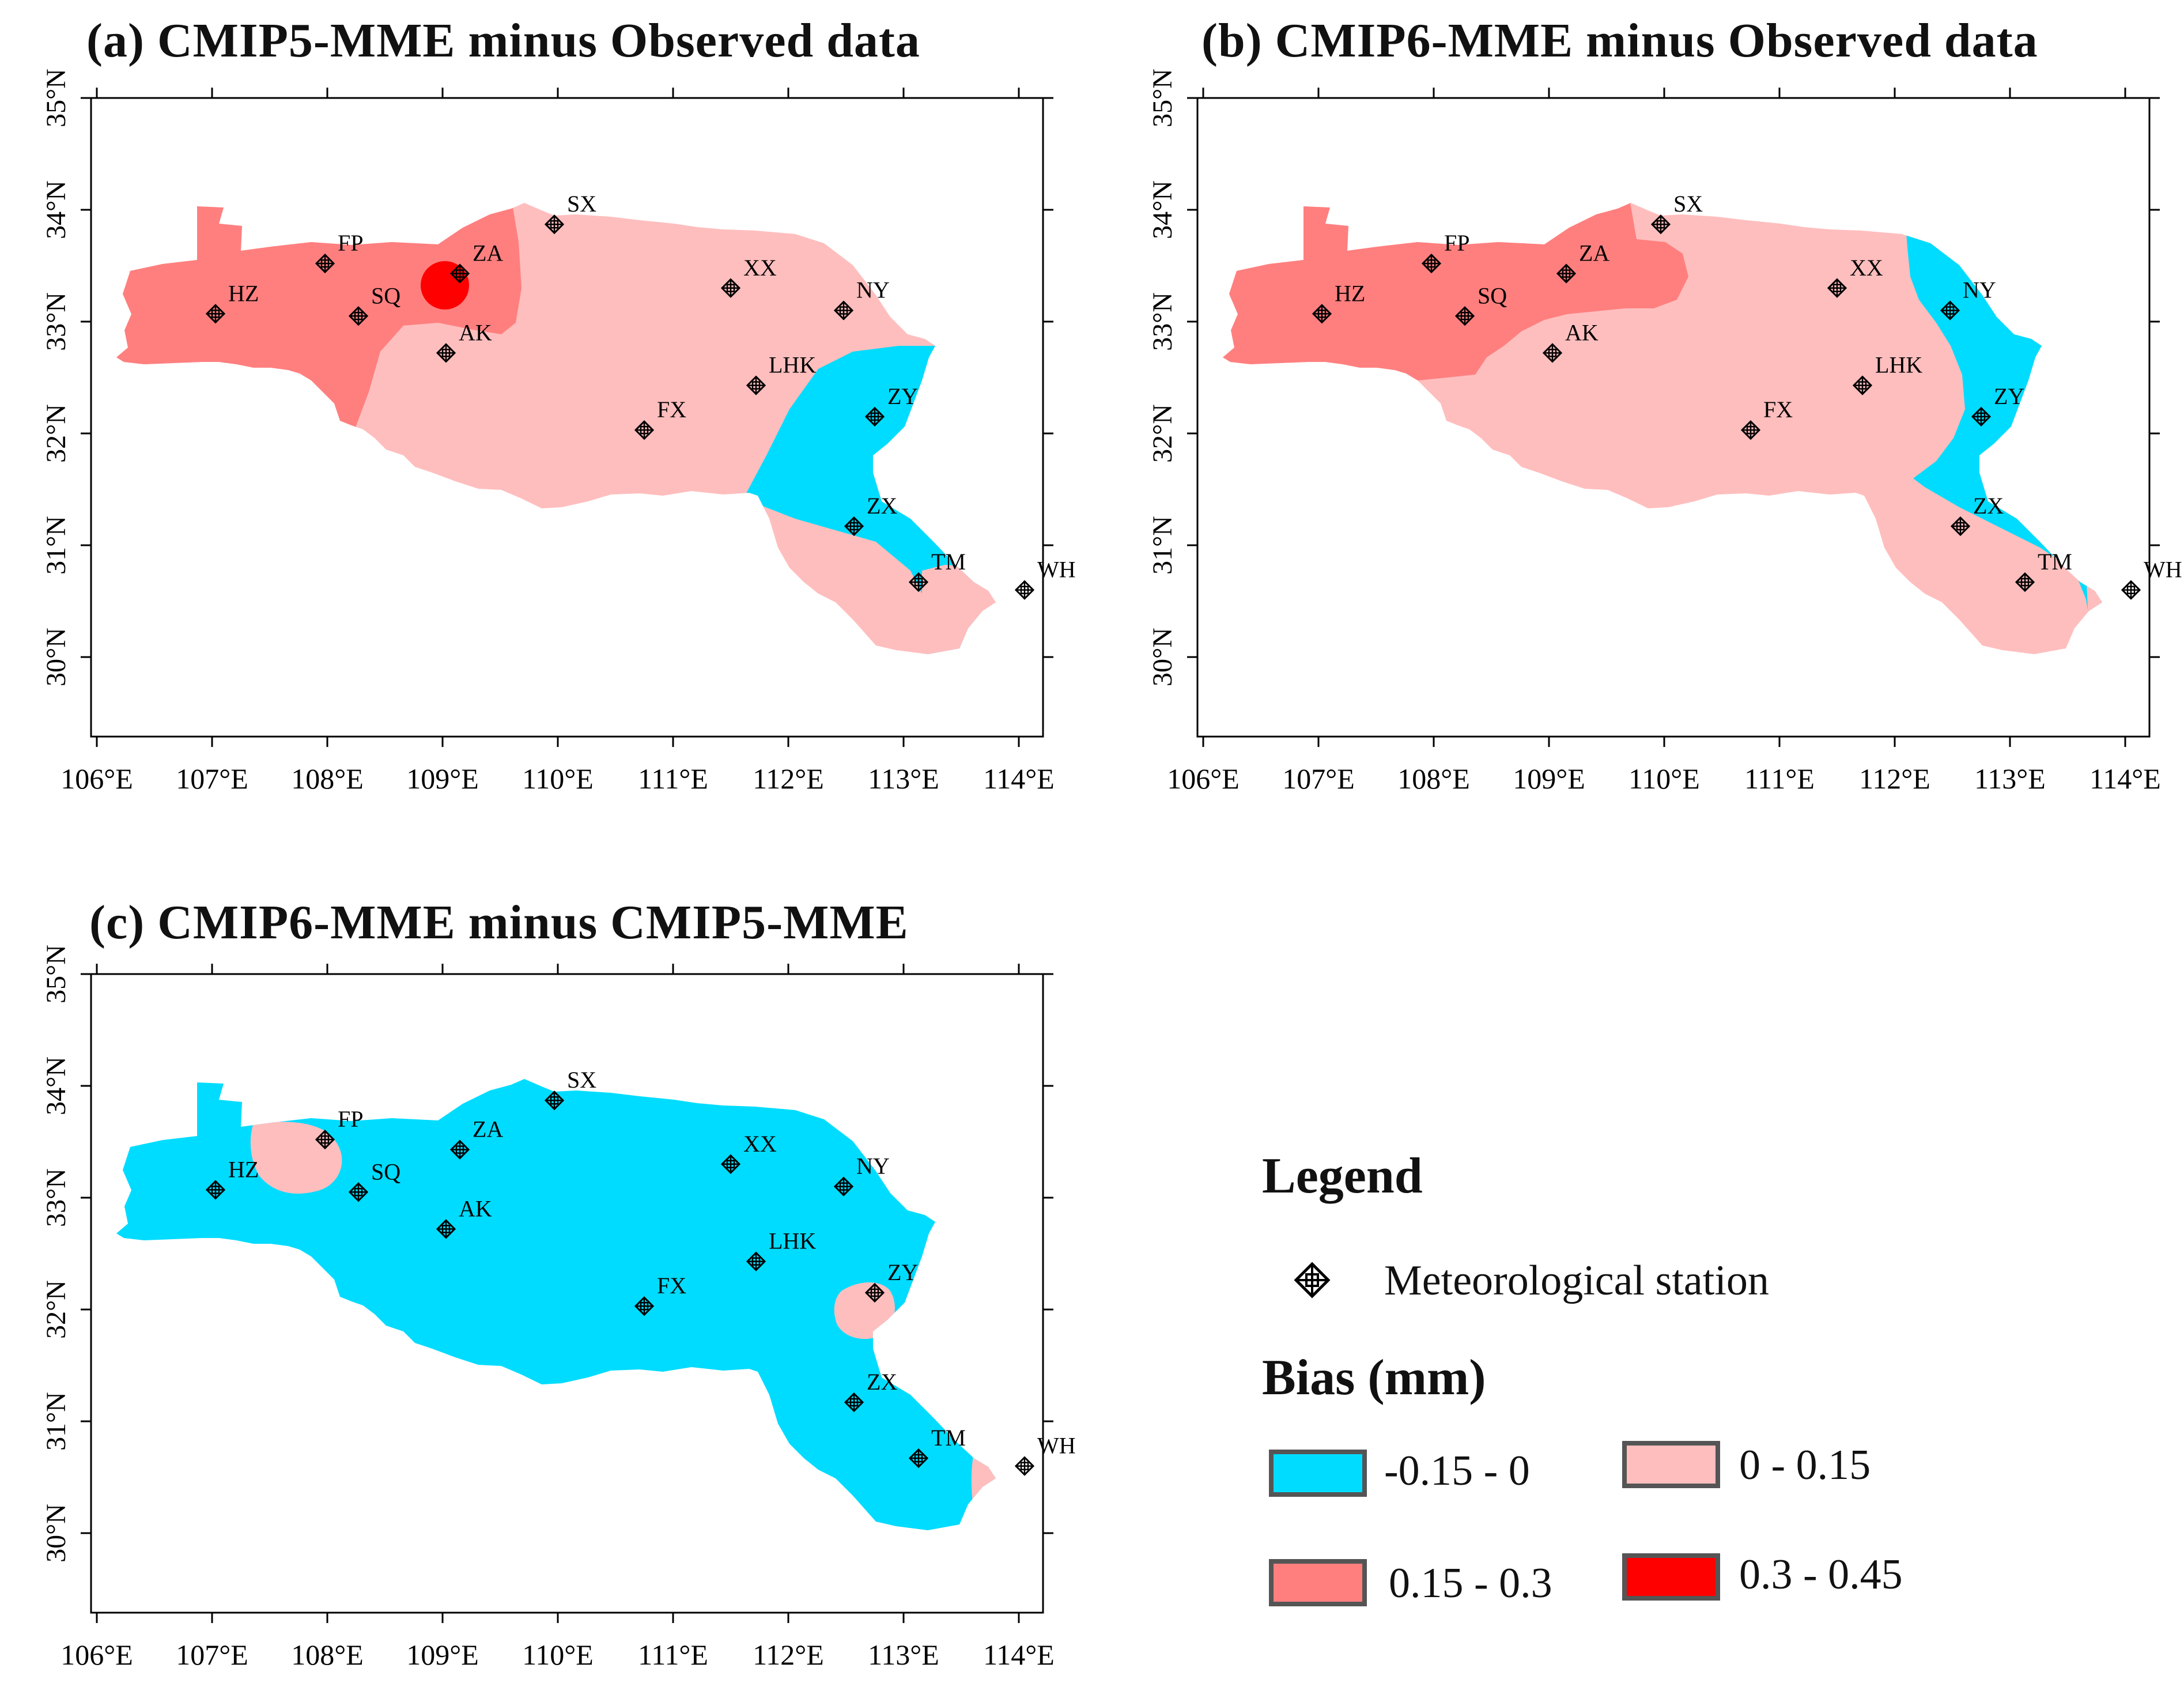 This screenshot has height=1702, width=2184. I want to click on legend-class-2: 0.15 - 0.3, so click(1470, 1583).